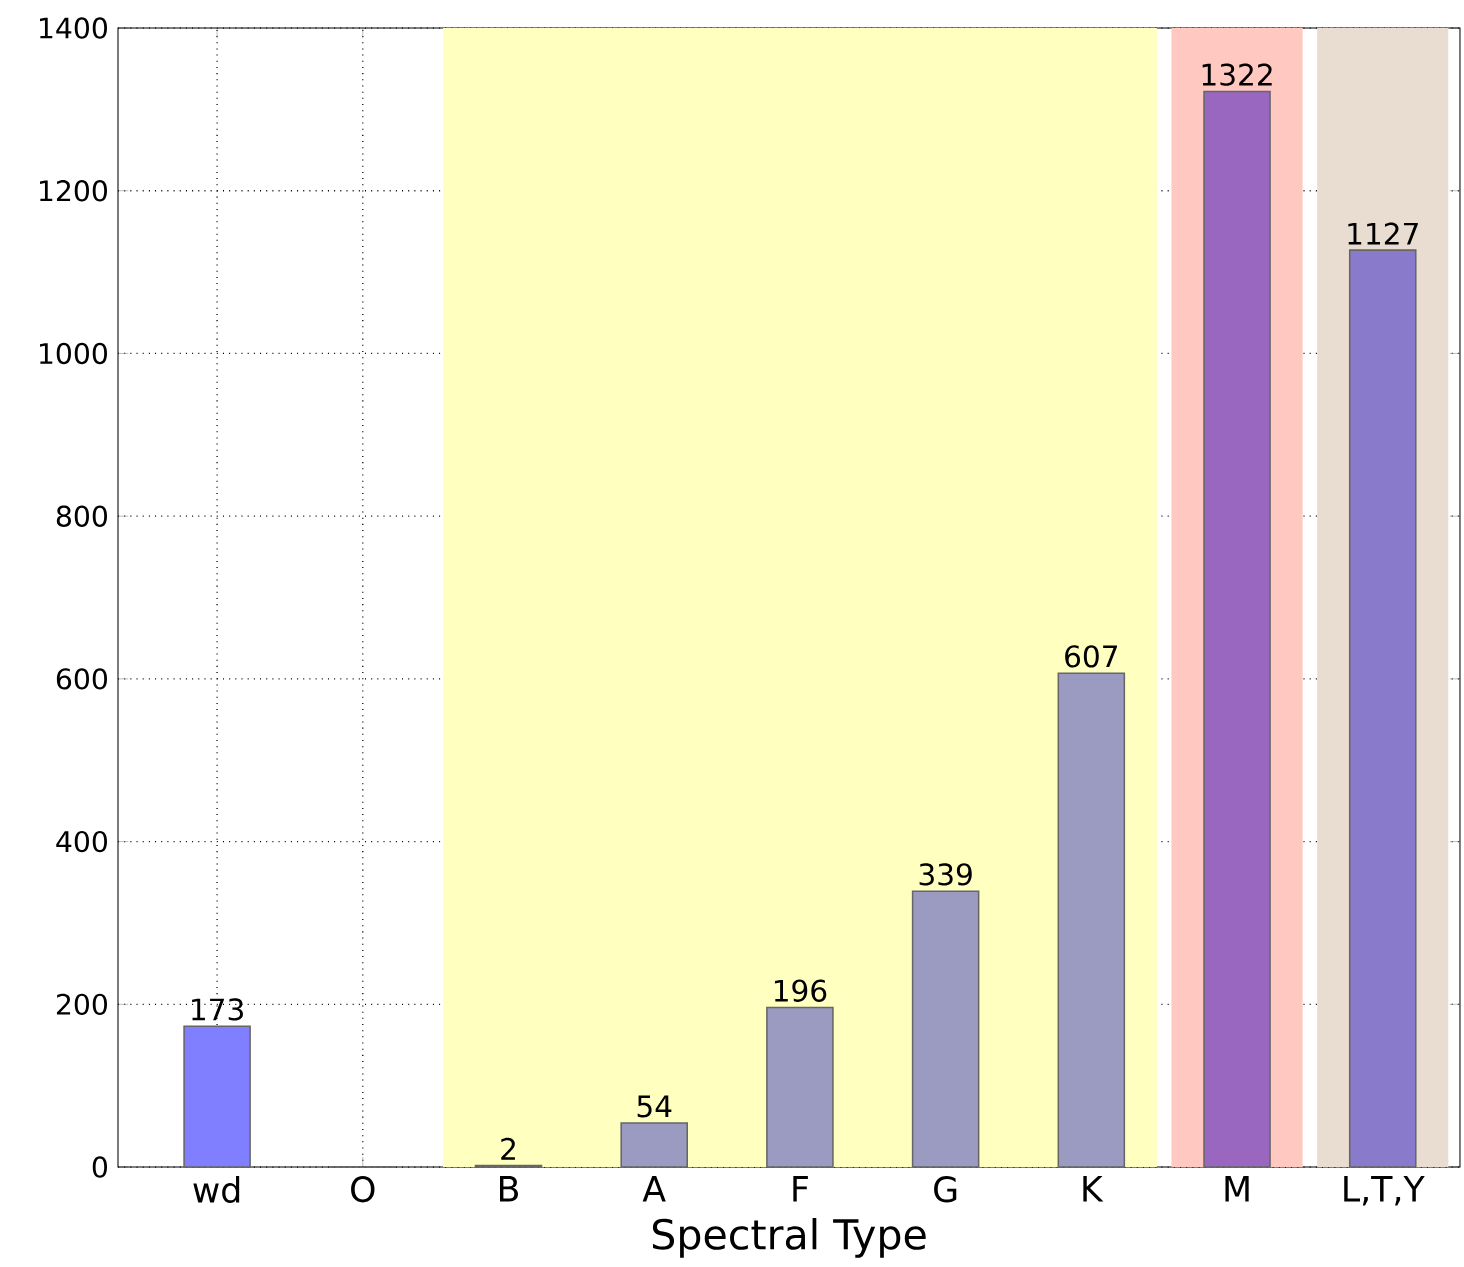 This screenshot has height=1267, width=1464. Describe the element at coordinates (800, 1189) in the screenshot. I see `x-tick-label: F` at that location.